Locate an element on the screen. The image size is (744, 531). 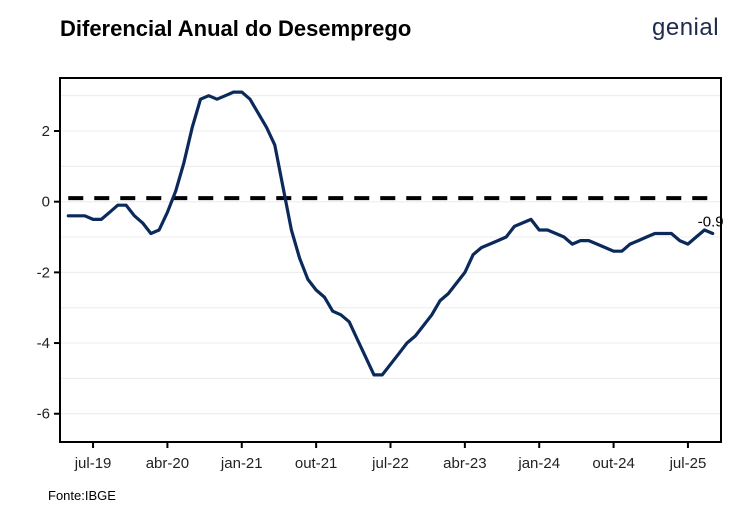
x-tick-label: abr-20 is located at coordinates (167, 463).